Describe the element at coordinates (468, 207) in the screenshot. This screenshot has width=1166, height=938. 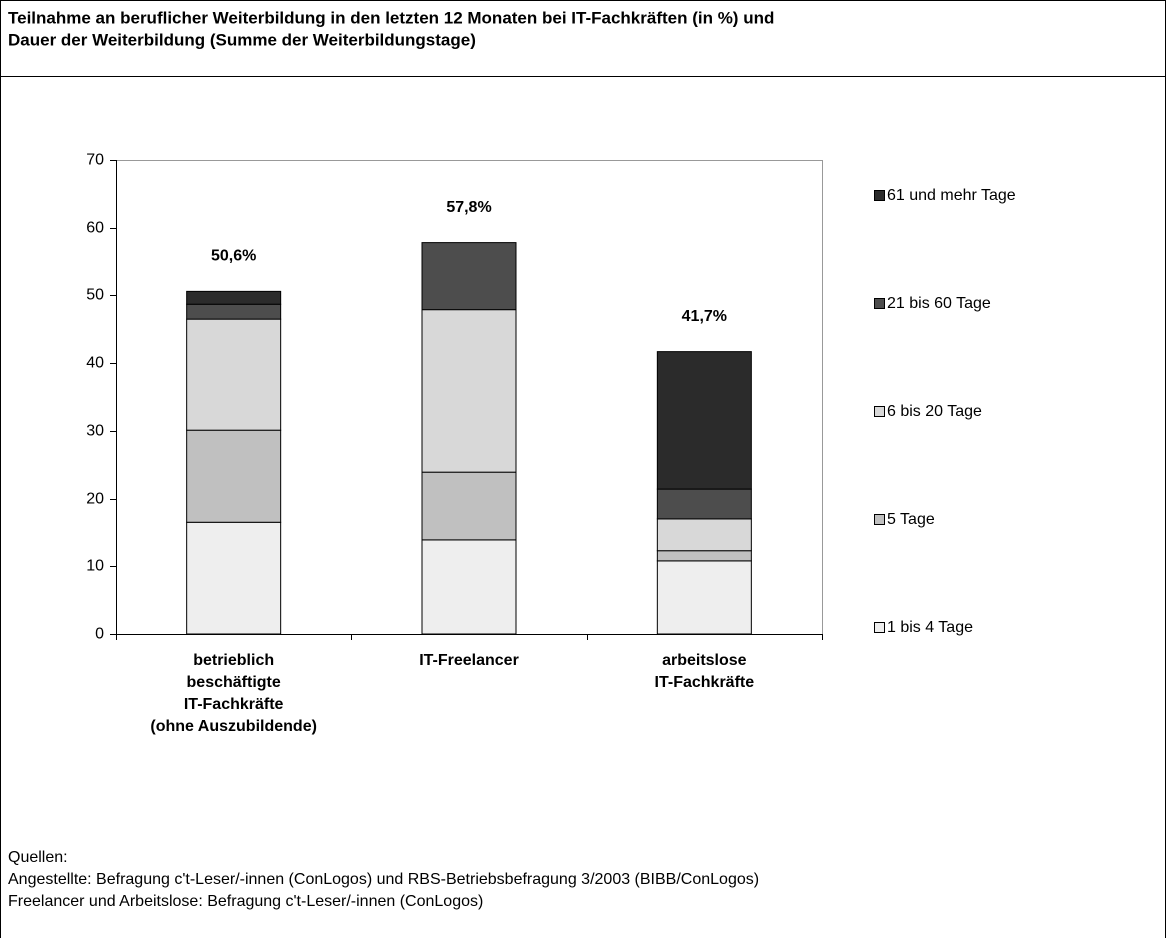
I see `total-label: 57,8%` at that location.